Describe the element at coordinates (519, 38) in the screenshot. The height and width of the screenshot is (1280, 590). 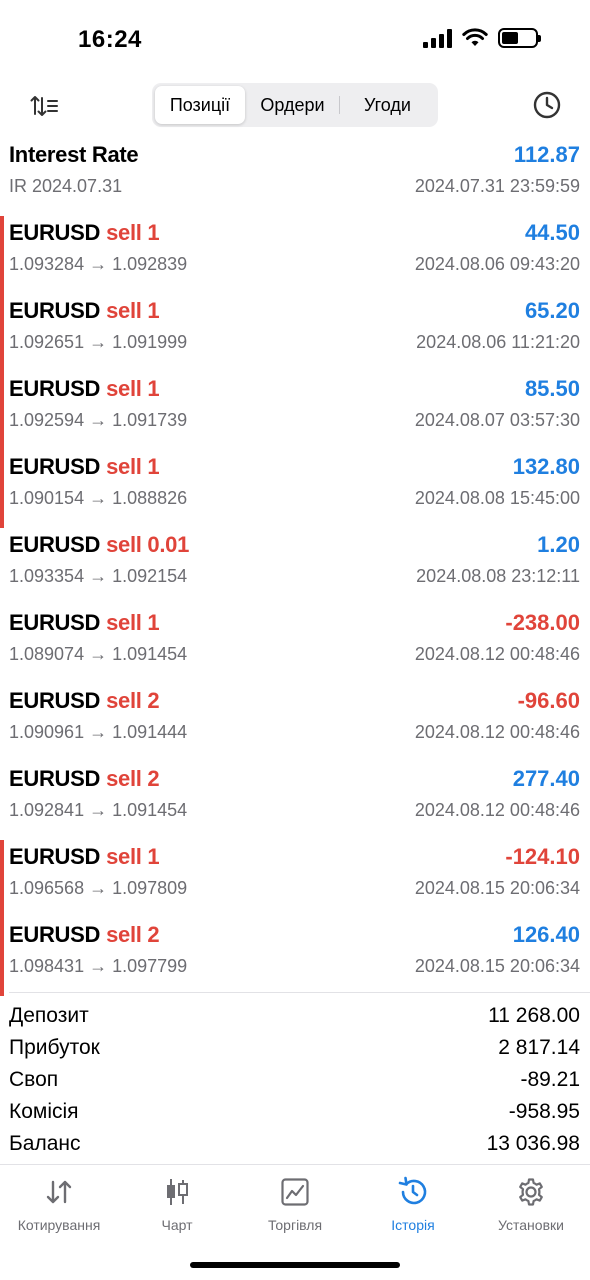
I see `battery-icon` at that location.